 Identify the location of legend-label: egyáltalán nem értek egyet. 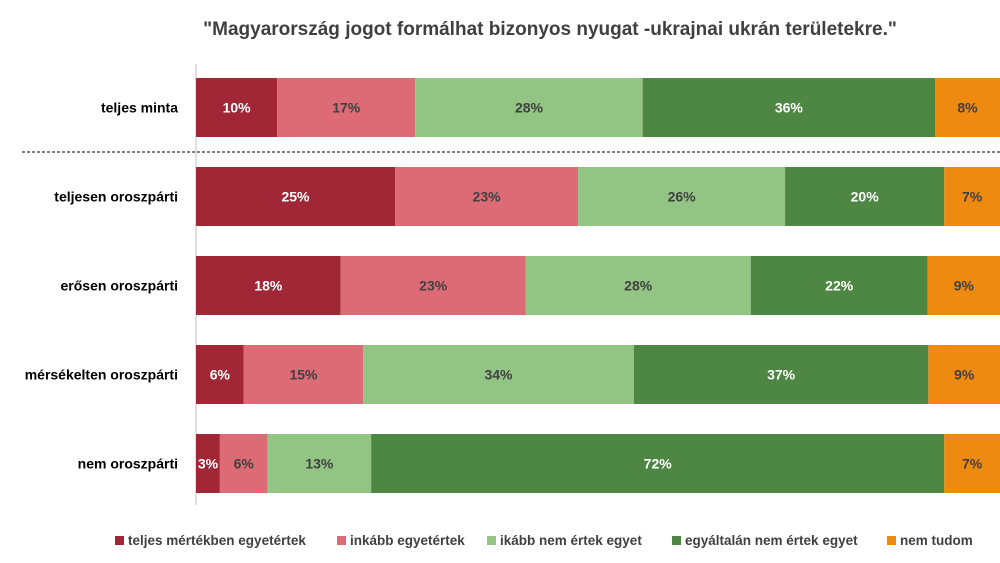
(771, 540).